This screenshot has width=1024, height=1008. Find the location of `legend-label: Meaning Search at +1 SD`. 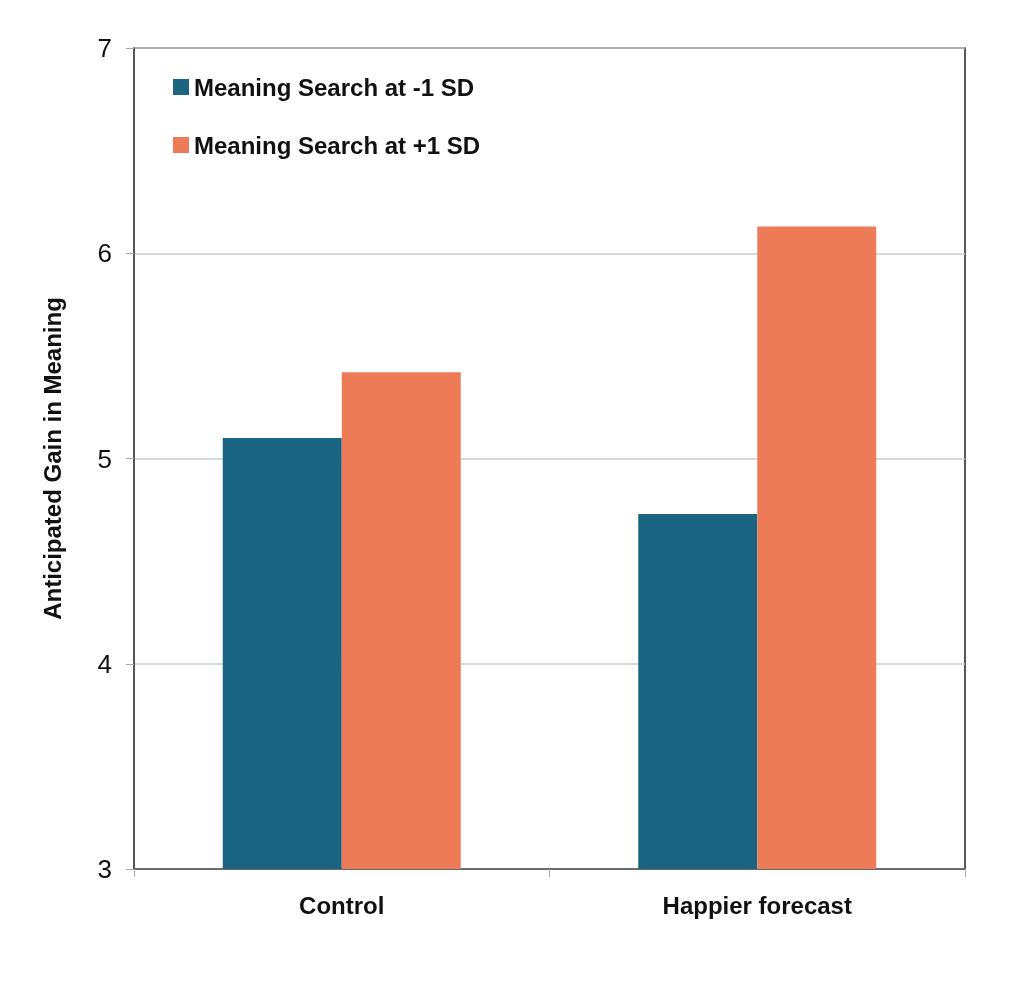

legend-label: Meaning Search at +1 SD is located at coordinates (337, 145).